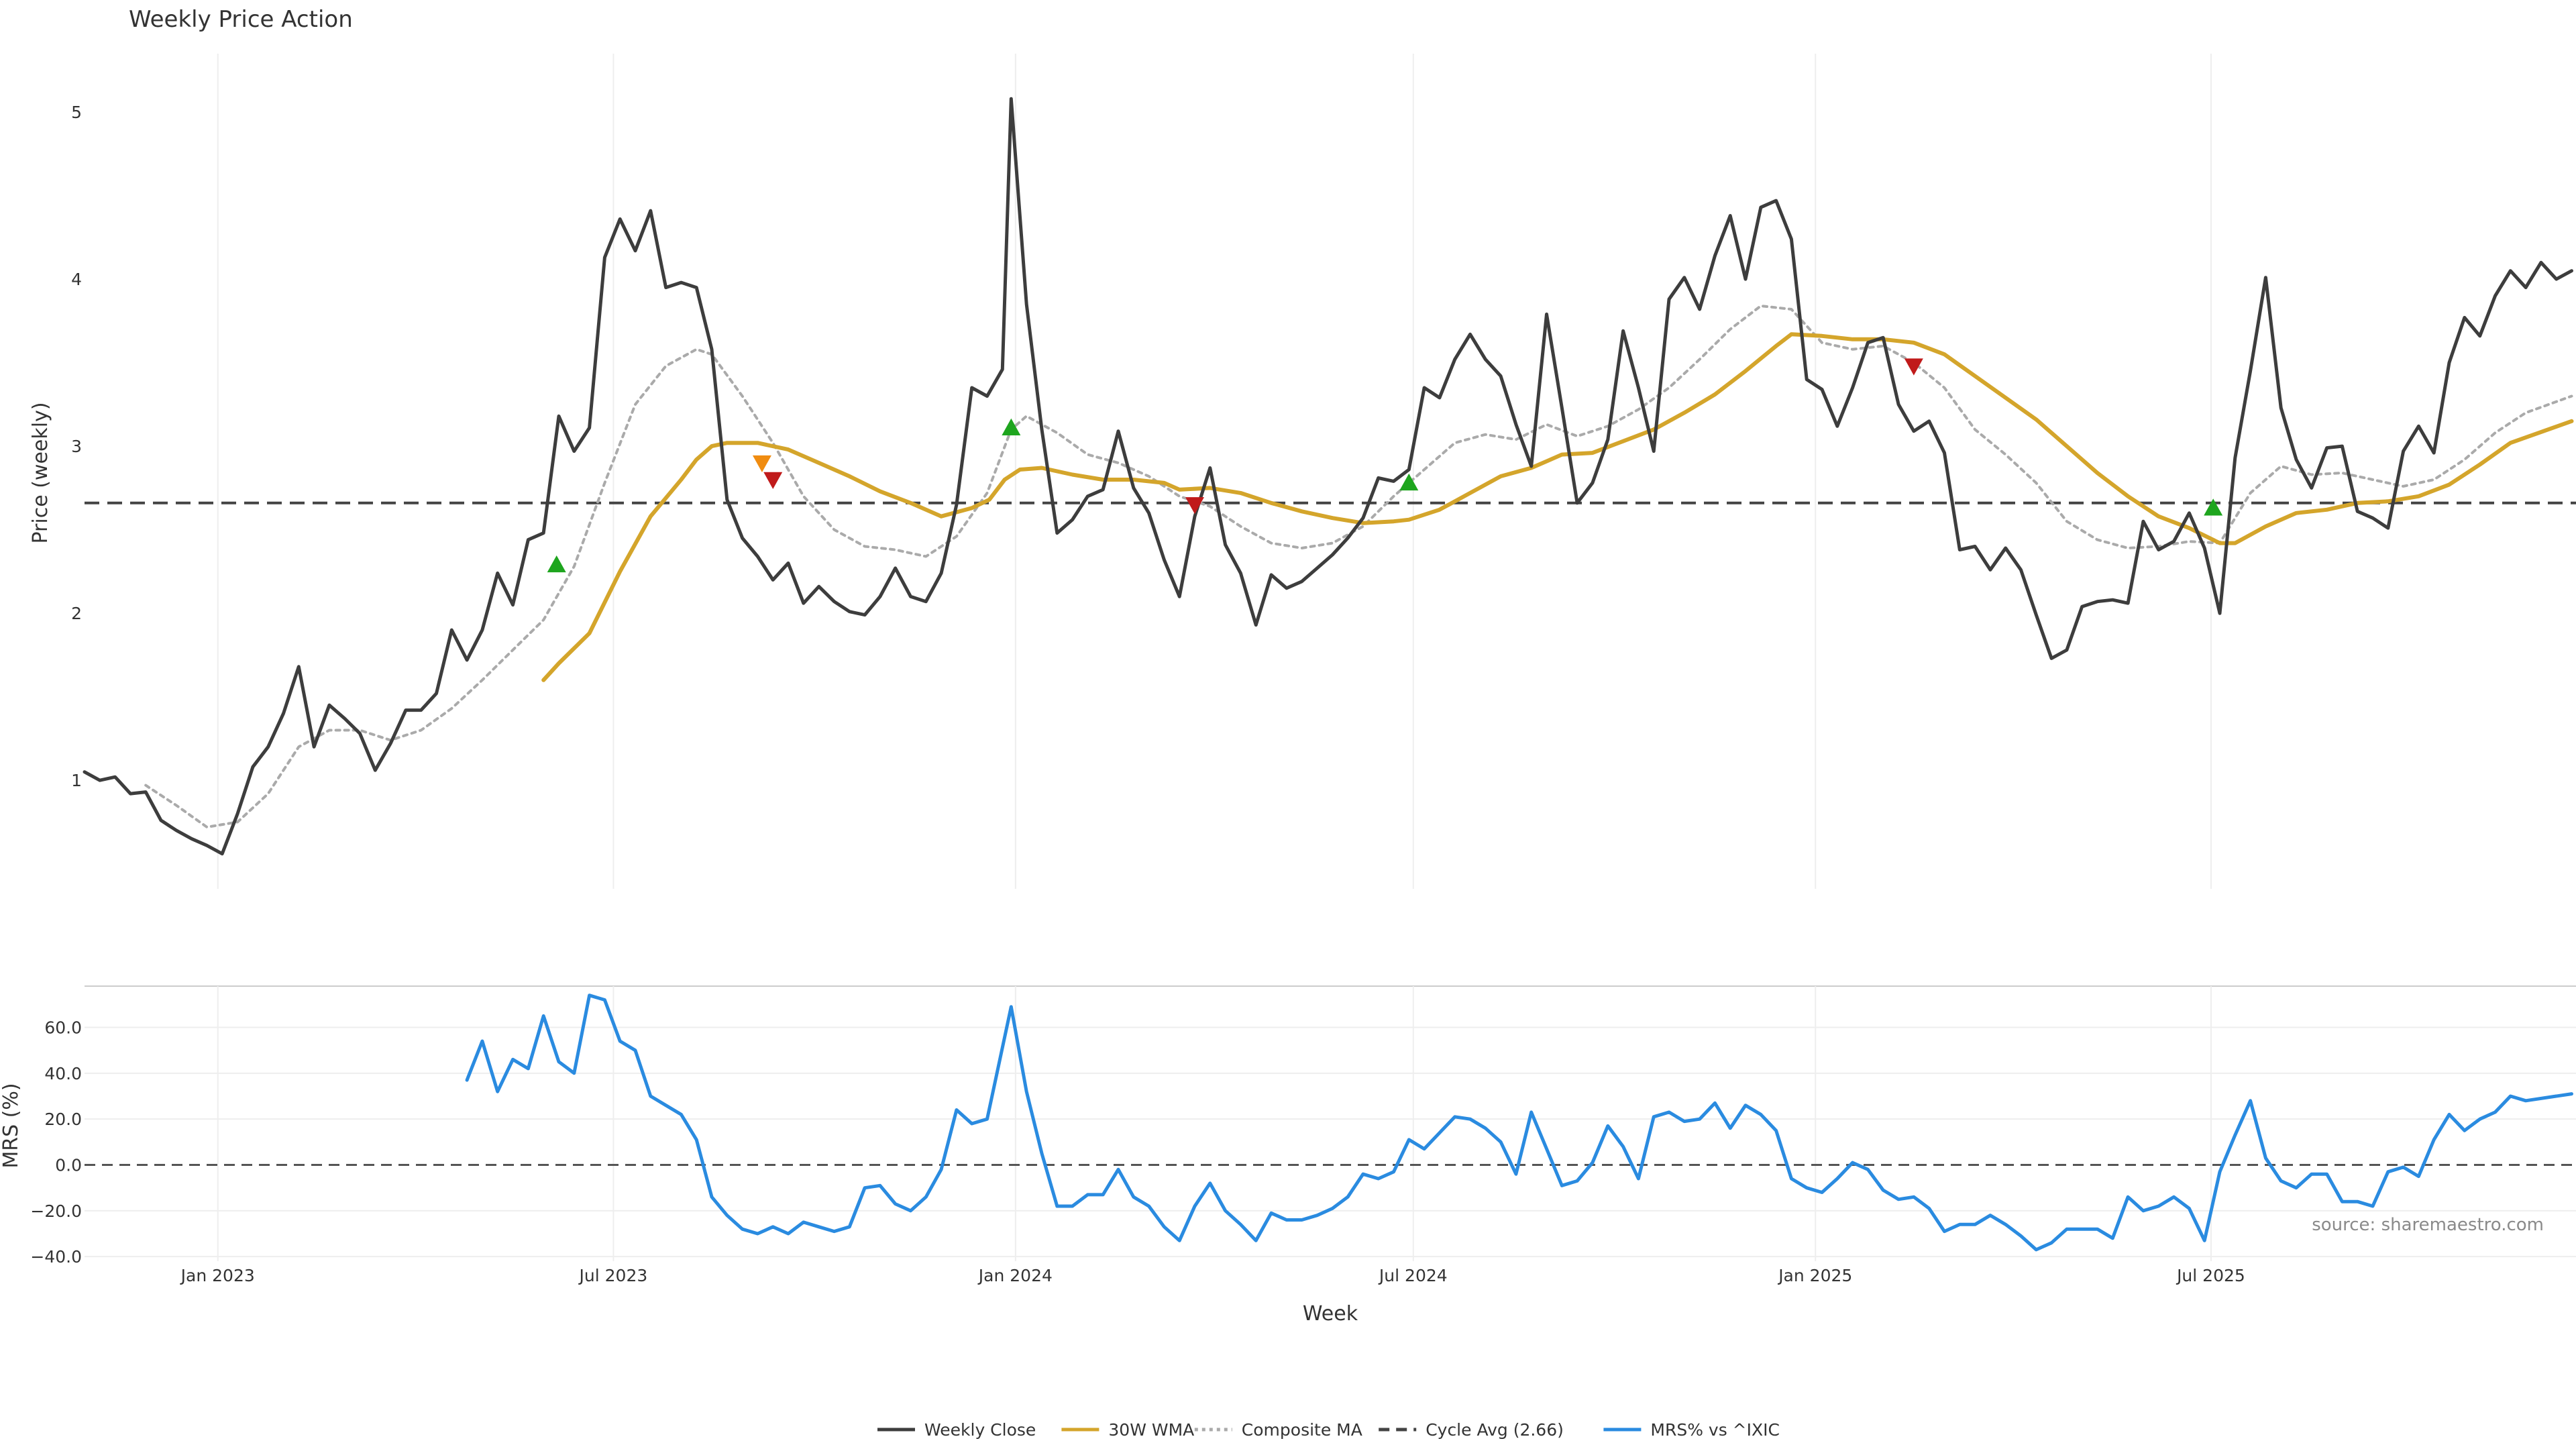 The image size is (2576, 1449). Describe the element at coordinates (1413, 1275) in the screenshot. I see `x-tick-label: Jul 2024` at that location.